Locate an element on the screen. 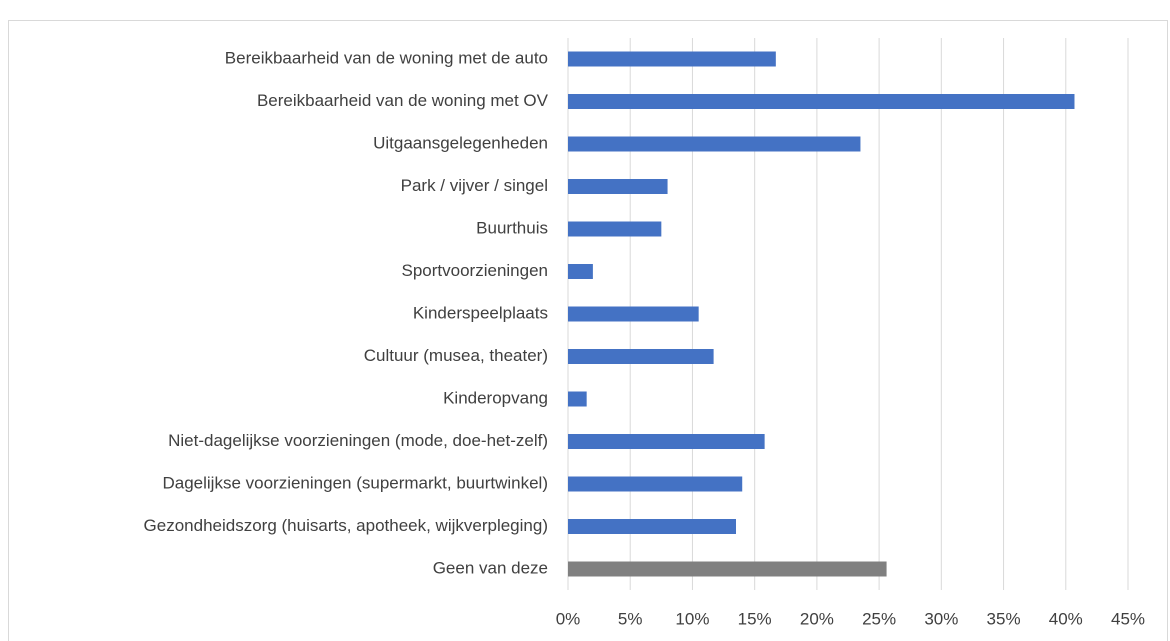  y-tick-label: Sportvoorzieningen is located at coordinates (475, 270).